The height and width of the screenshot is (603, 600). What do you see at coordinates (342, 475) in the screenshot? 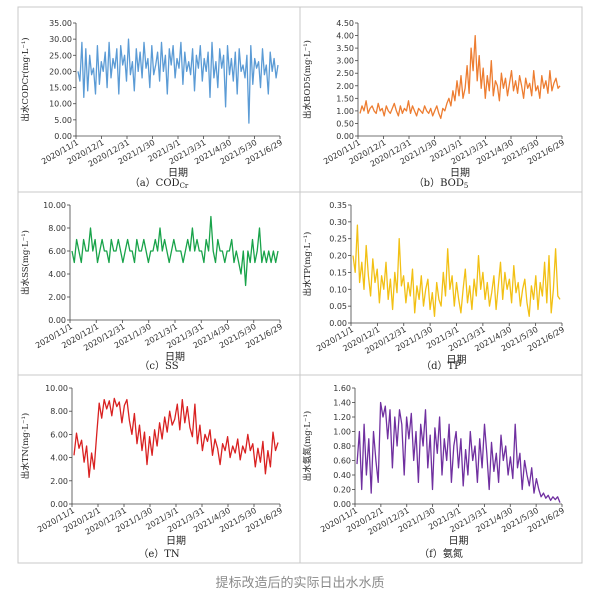
I see `y-tick-label: 0.40` at bounding box center [342, 475].